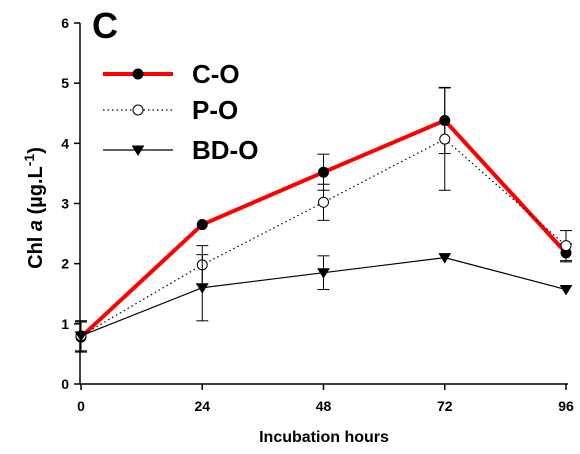 This screenshot has width=580, height=454. Describe the element at coordinates (65, 324) in the screenshot. I see `y-tick-label: 1` at that location.